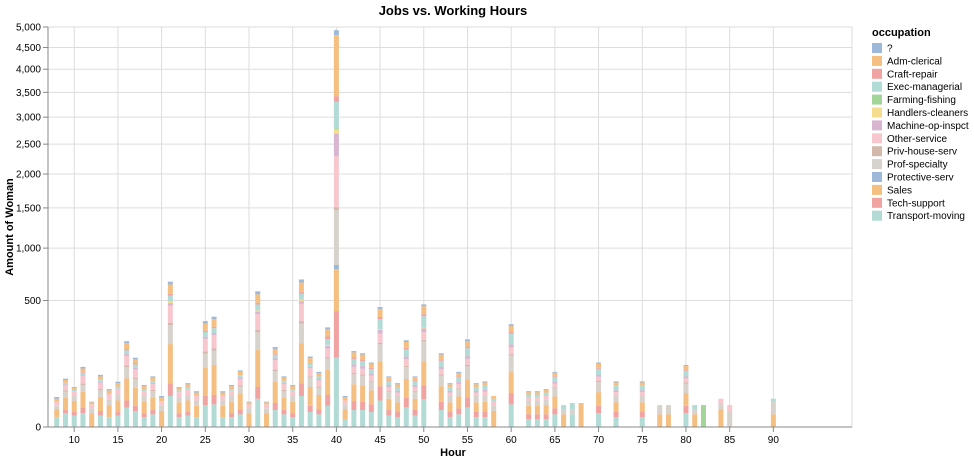 The height and width of the screenshot is (464, 974). What do you see at coordinates (10, 227) in the screenshot?
I see `y-axis-label: Amount of Woman` at bounding box center [10, 227].